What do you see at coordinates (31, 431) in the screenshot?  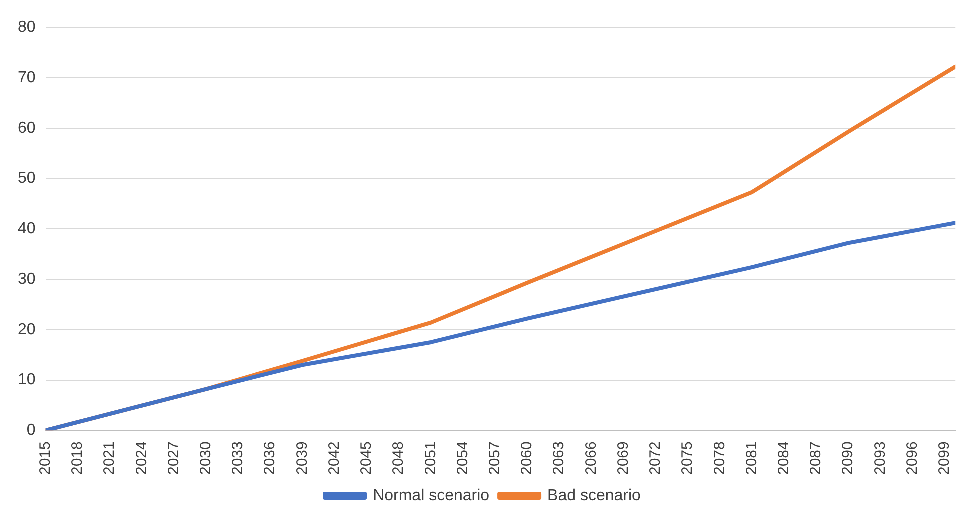 I see `y-tick-label: 0` at bounding box center [31, 431].